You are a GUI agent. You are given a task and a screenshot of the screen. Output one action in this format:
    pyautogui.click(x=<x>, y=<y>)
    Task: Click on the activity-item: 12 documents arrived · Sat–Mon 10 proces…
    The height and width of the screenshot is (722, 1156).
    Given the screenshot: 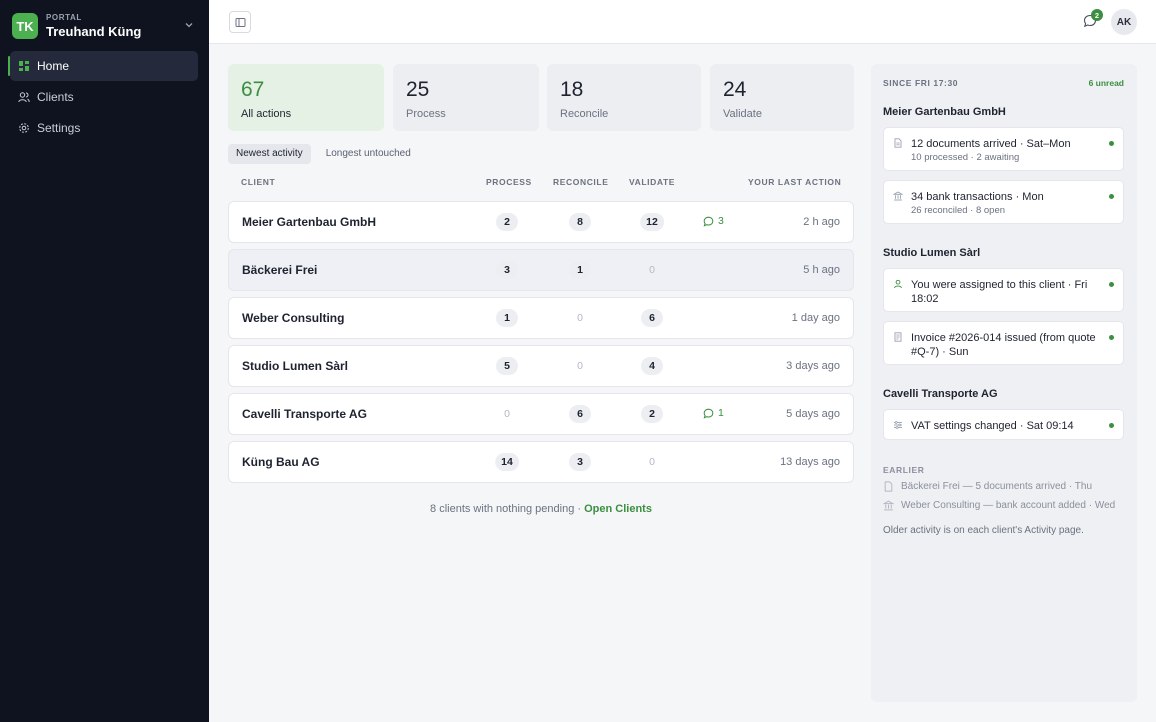 What is the action you would take?
    pyautogui.click(x=1003, y=149)
    